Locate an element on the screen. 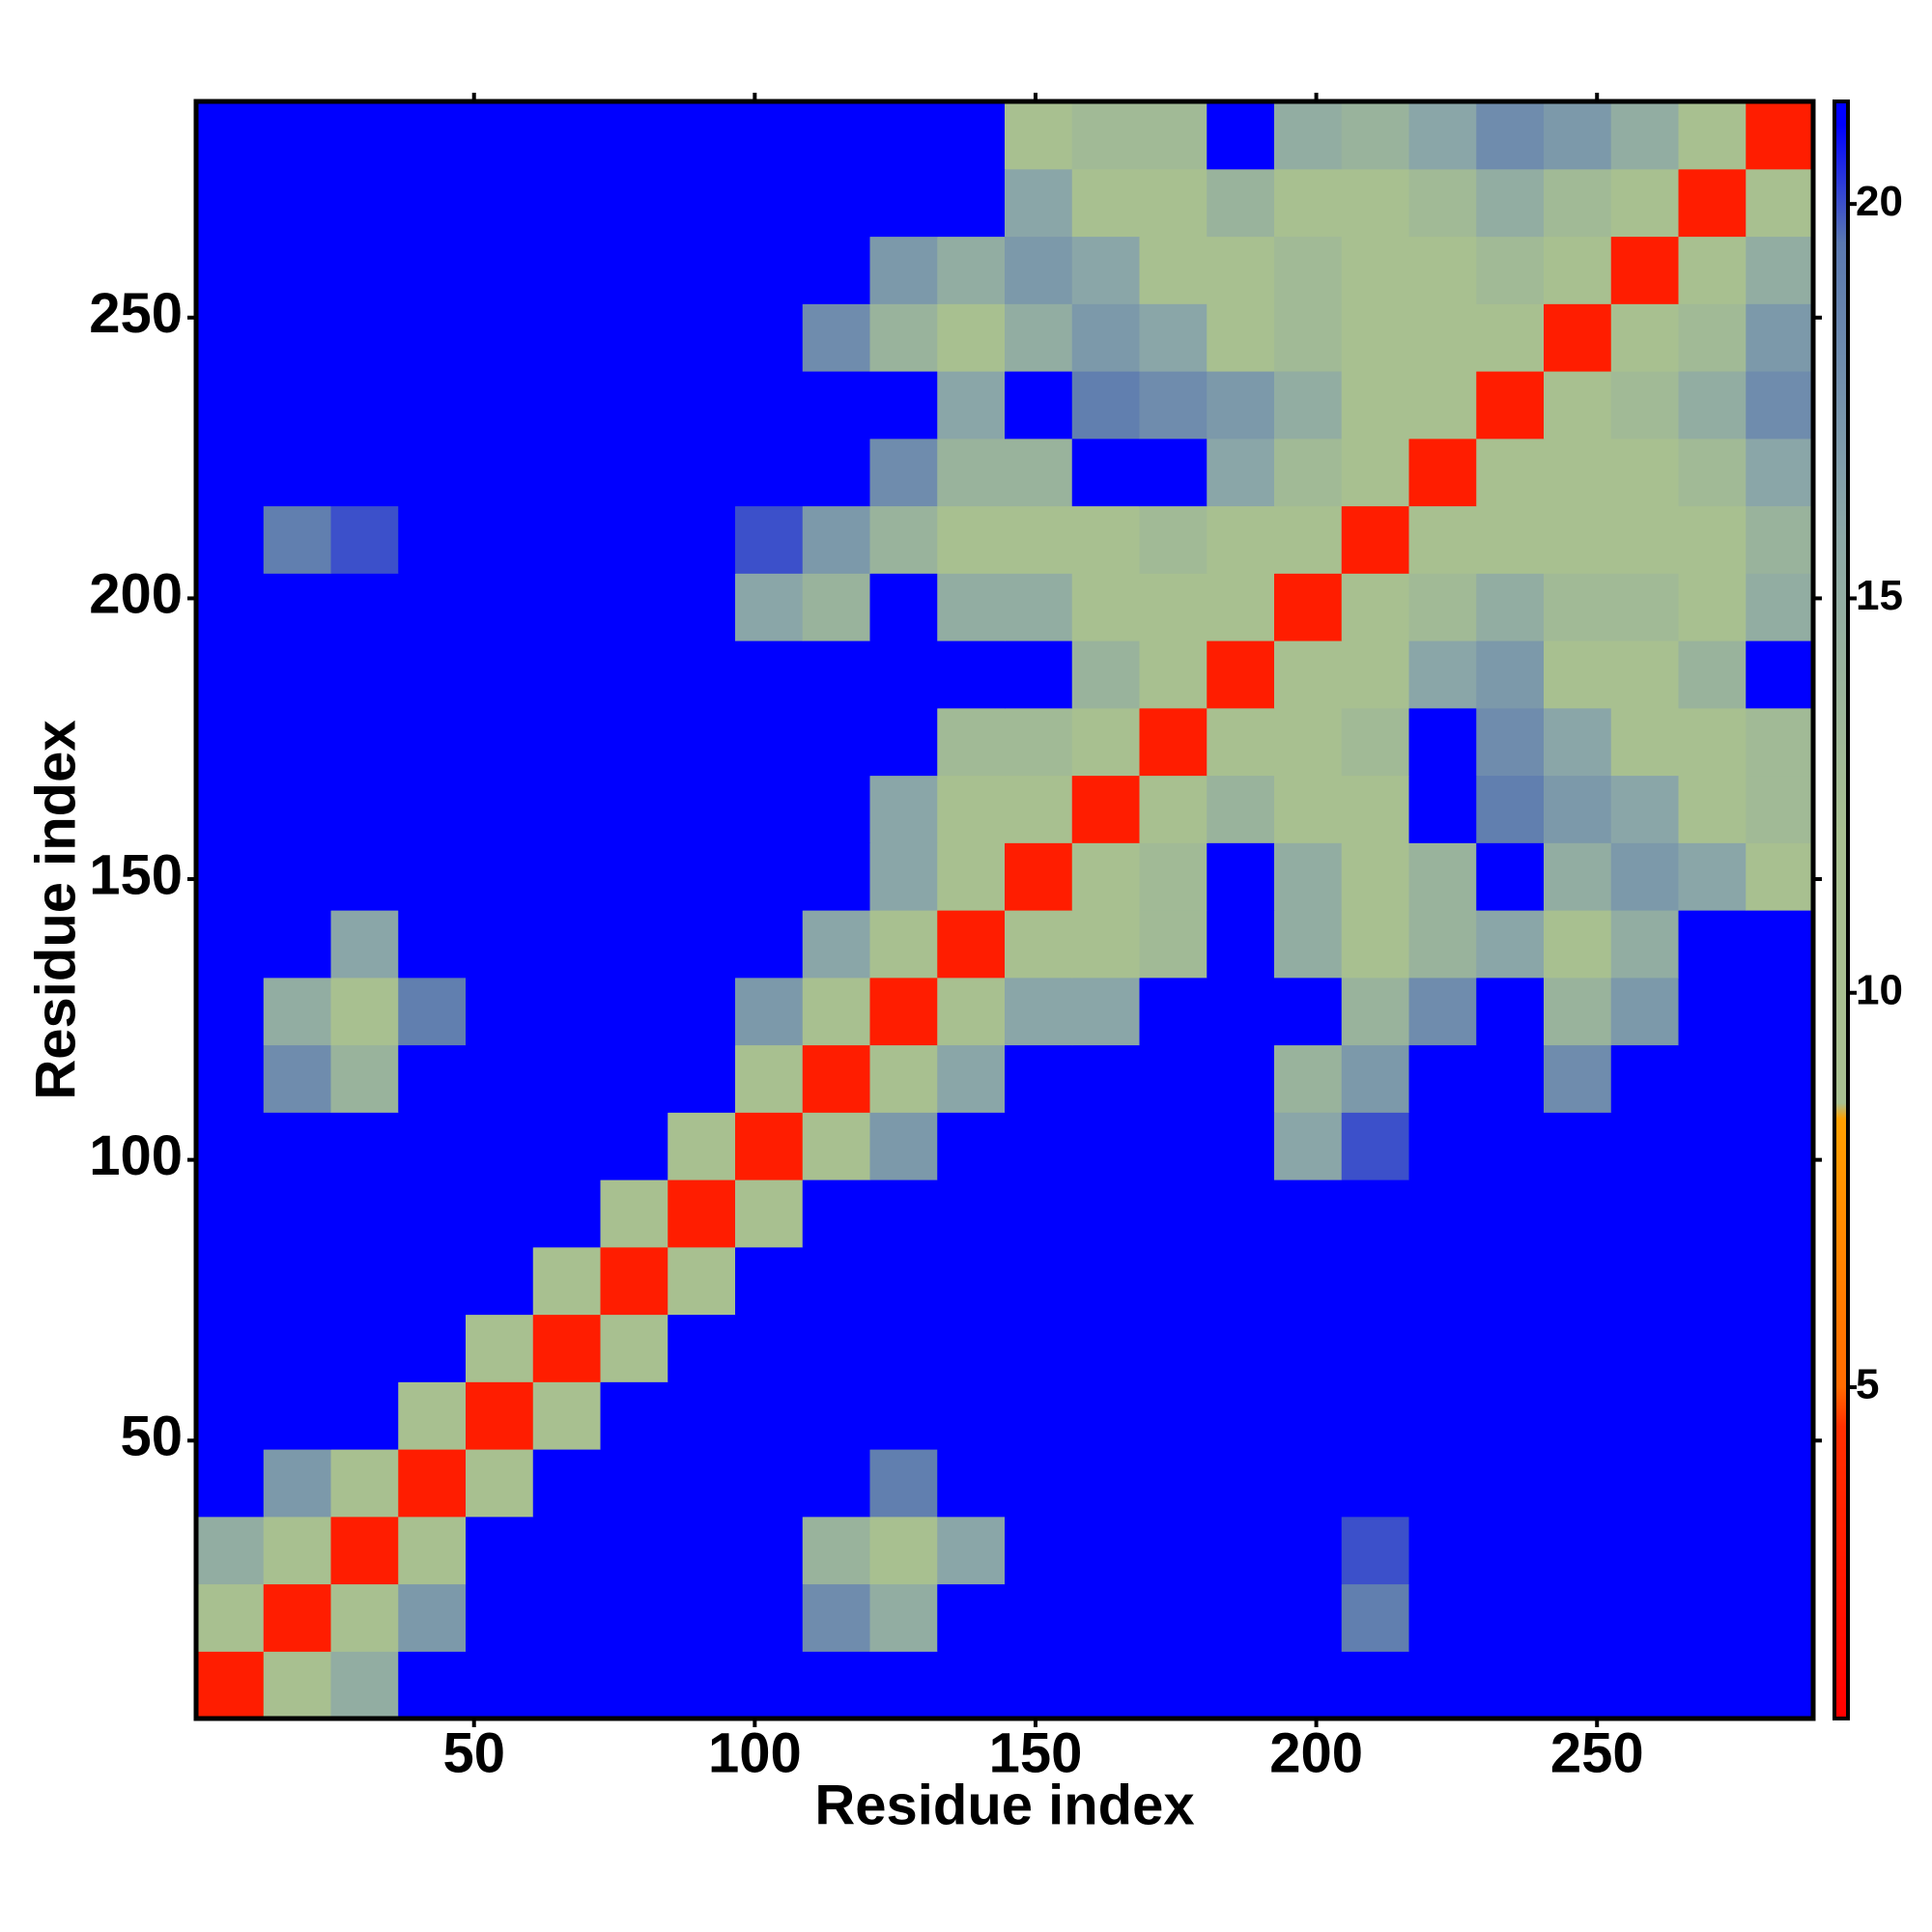 The width and height of the screenshot is (1932, 1932). x-tick-label: 200 is located at coordinates (1316, 1752).